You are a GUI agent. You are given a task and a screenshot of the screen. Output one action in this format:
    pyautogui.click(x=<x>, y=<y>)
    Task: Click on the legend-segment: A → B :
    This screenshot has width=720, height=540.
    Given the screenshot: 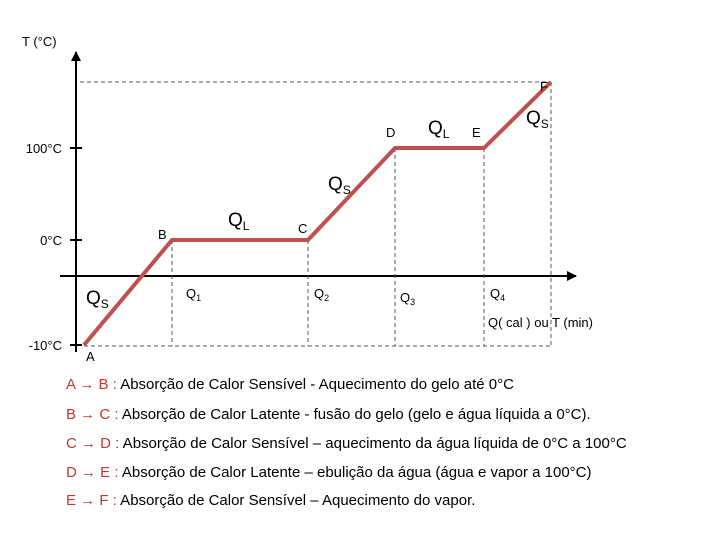 What is the action you would take?
    pyautogui.click(x=91, y=384)
    